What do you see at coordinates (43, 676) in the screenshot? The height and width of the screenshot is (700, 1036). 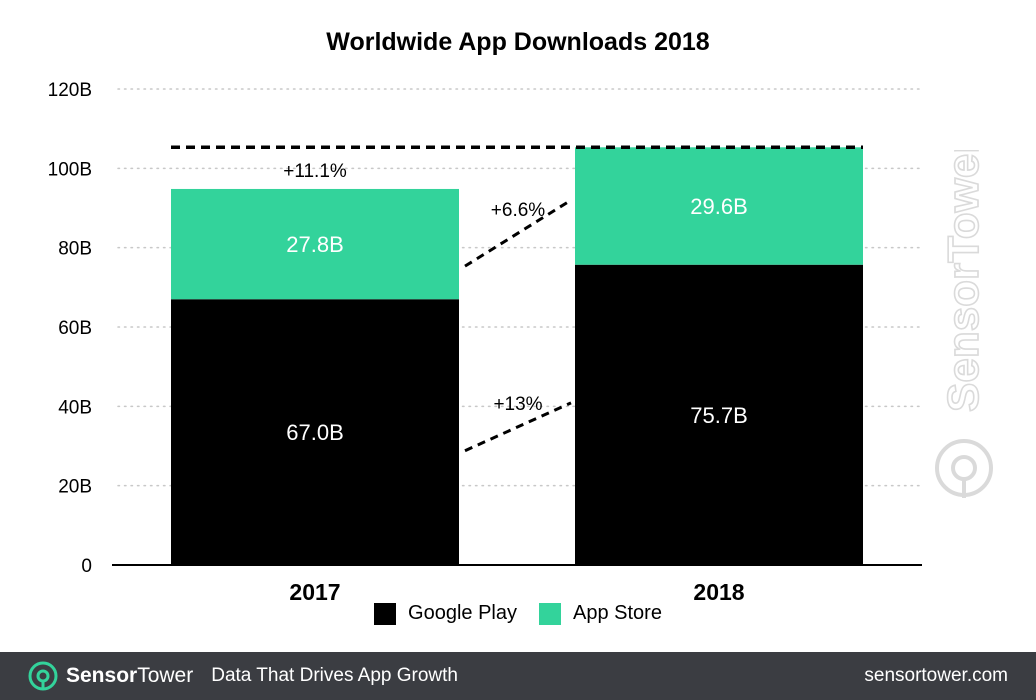 I see `sensortower-logo-icon` at bounding box center [43, 676].